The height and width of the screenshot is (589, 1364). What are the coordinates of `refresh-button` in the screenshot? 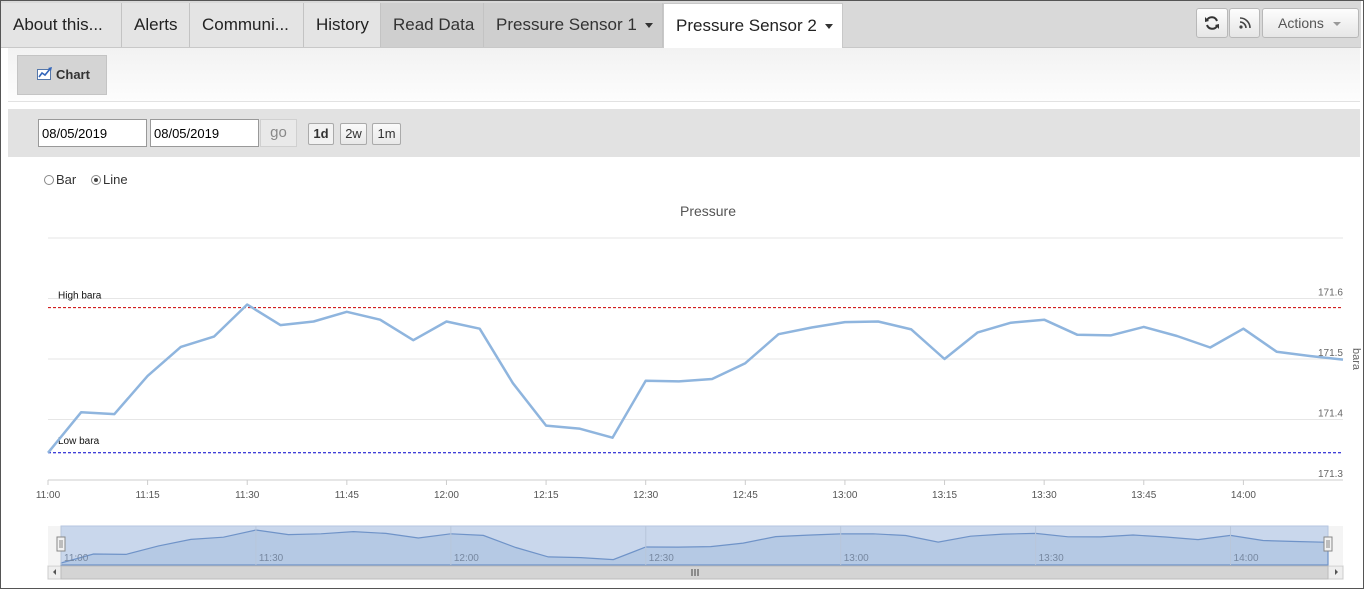 It's located at (1212, 23).